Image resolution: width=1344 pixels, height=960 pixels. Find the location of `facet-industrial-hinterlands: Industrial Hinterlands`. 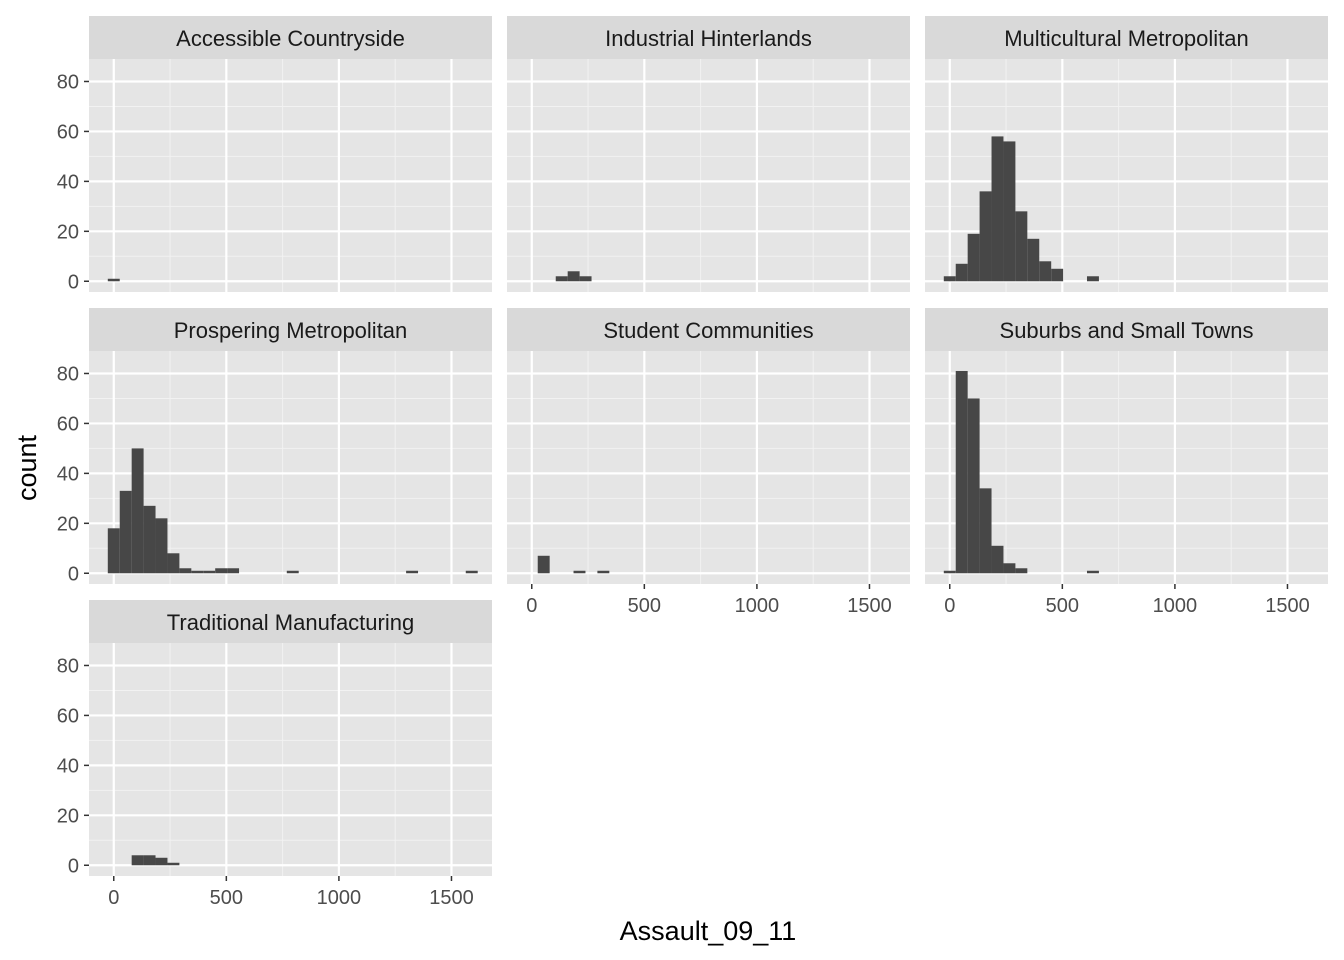

facet-industrial-hinterlands: Industrial Hinterlands is located at coordinates (708, 154).